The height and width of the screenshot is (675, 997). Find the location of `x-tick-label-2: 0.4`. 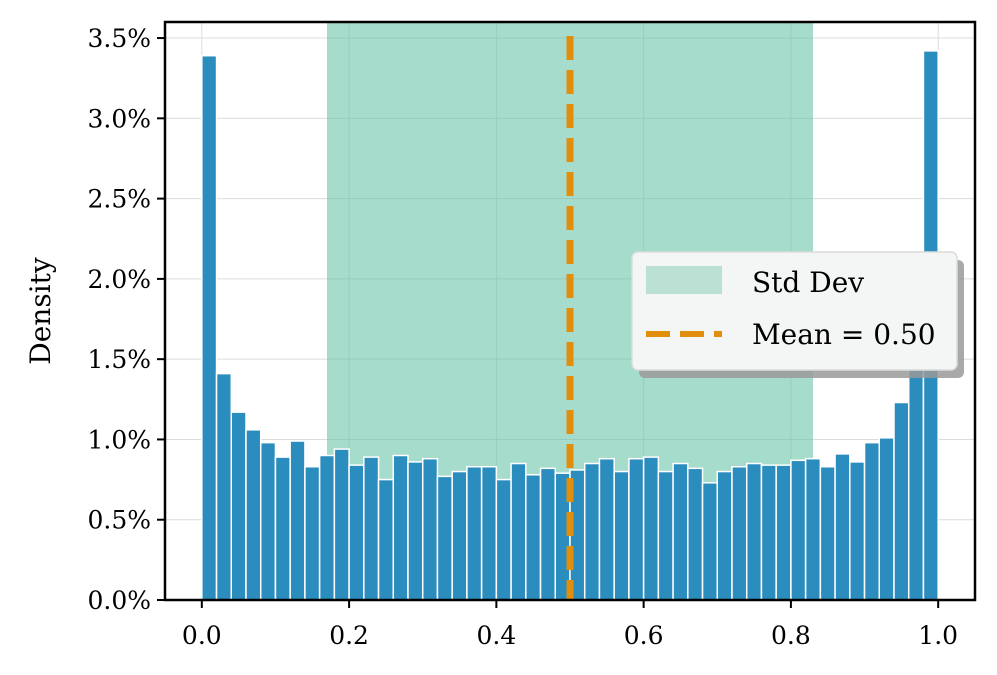

x-tick-label-2: 0.4 is located at coordinates (496, 635).